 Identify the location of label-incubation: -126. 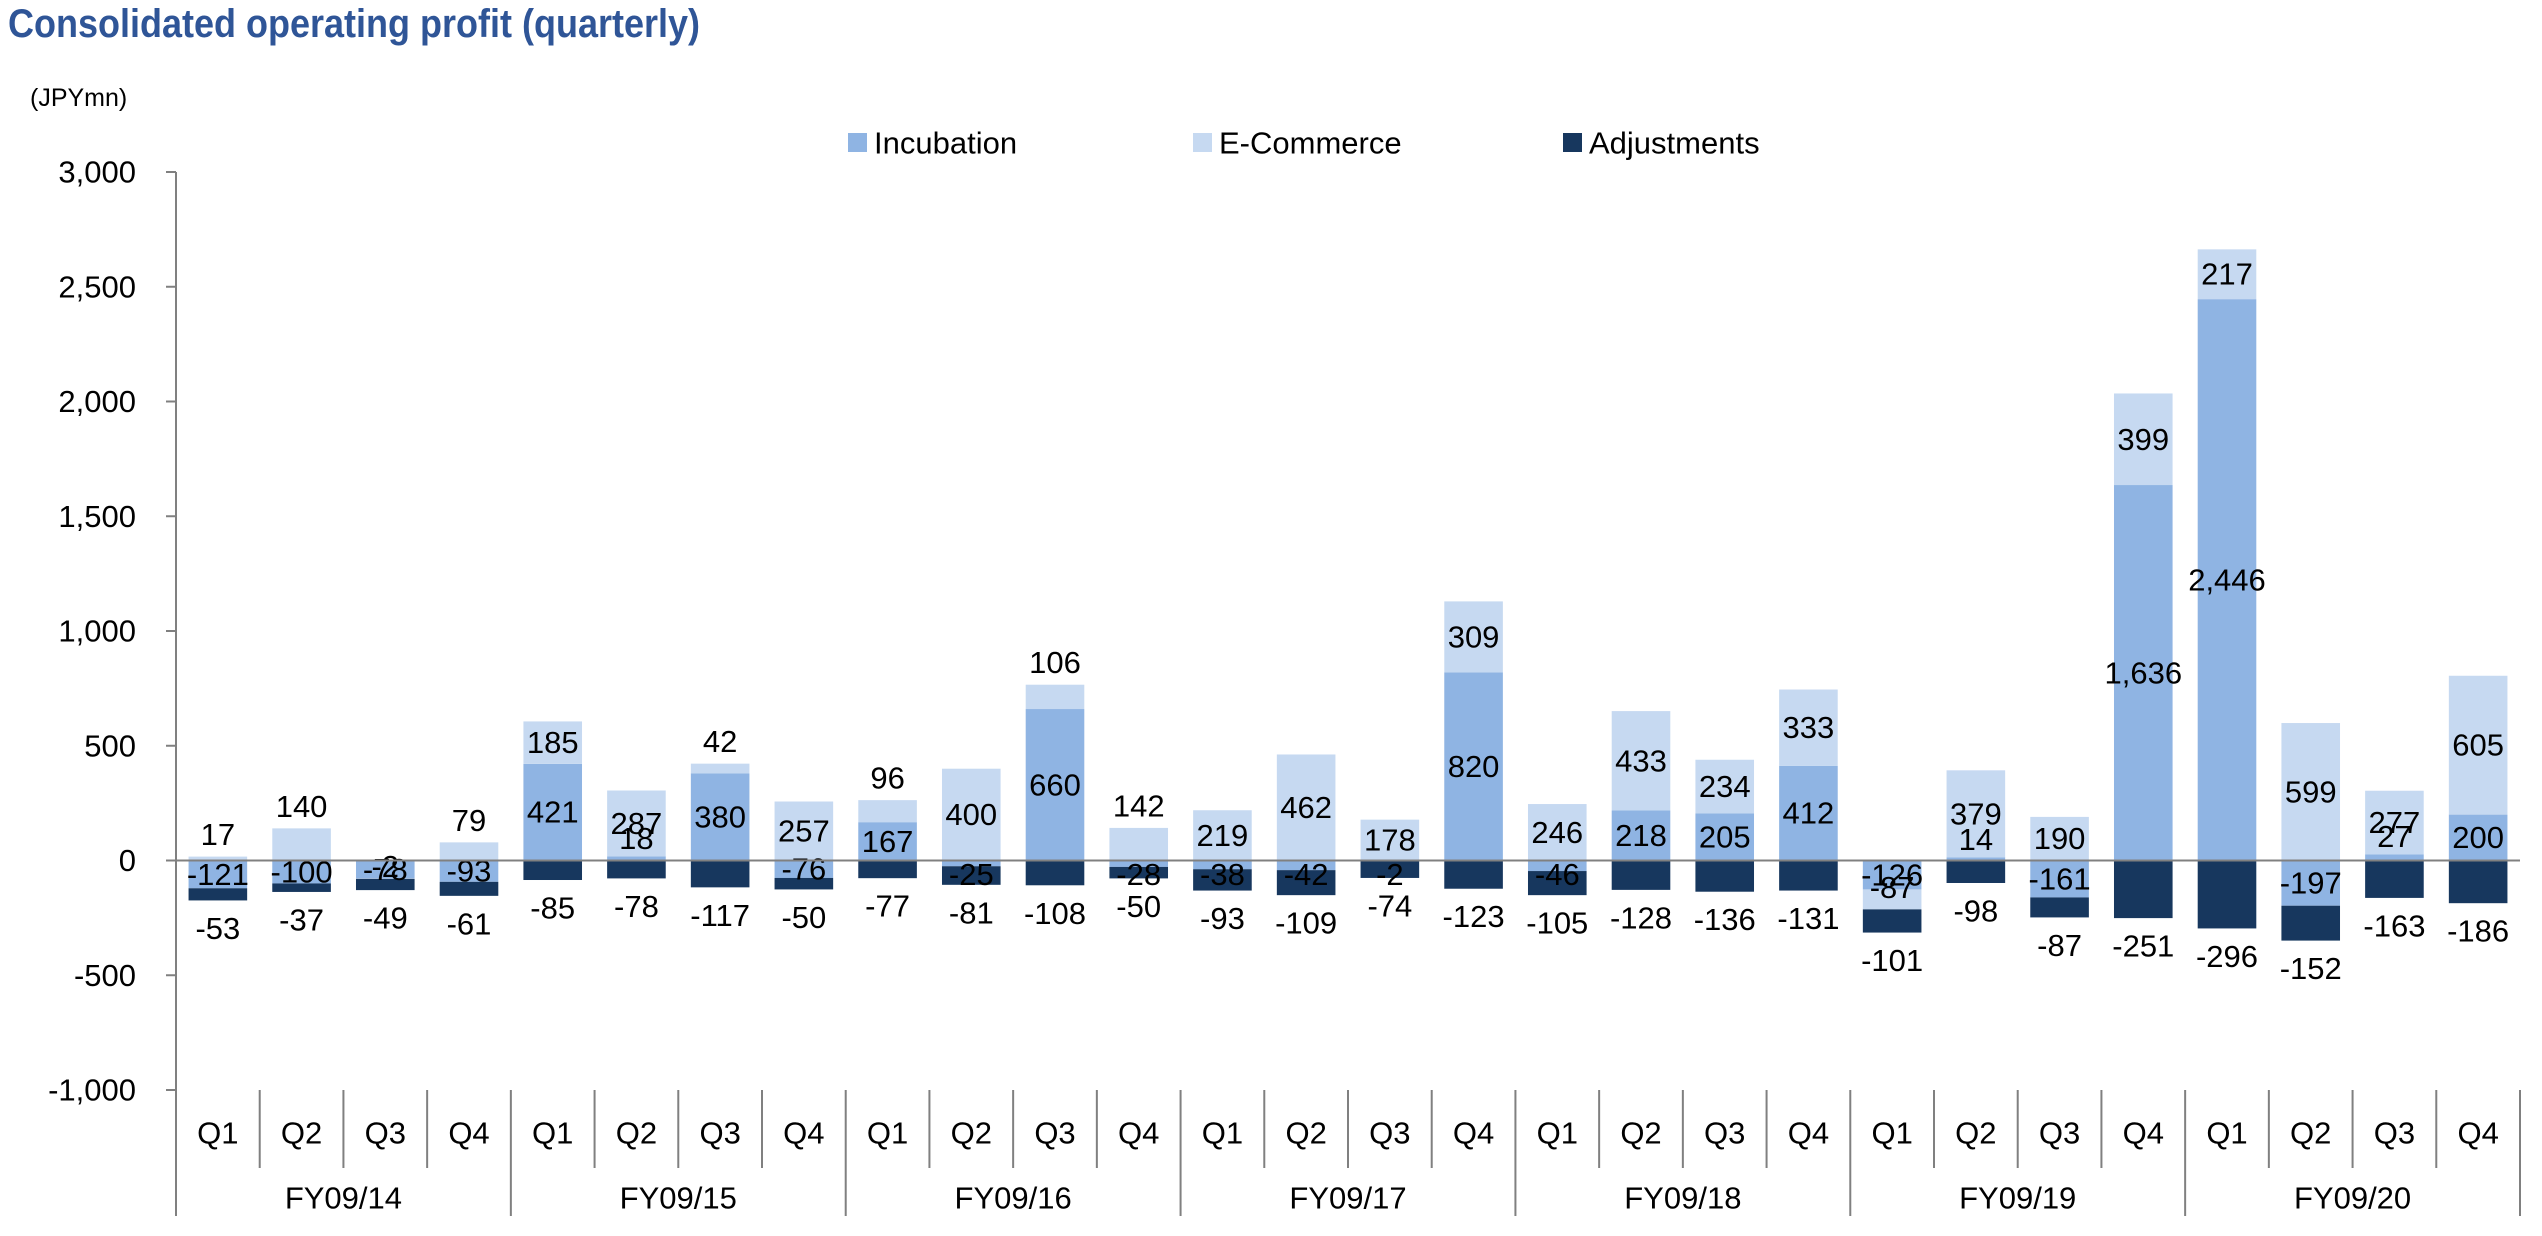
(1892, 874).